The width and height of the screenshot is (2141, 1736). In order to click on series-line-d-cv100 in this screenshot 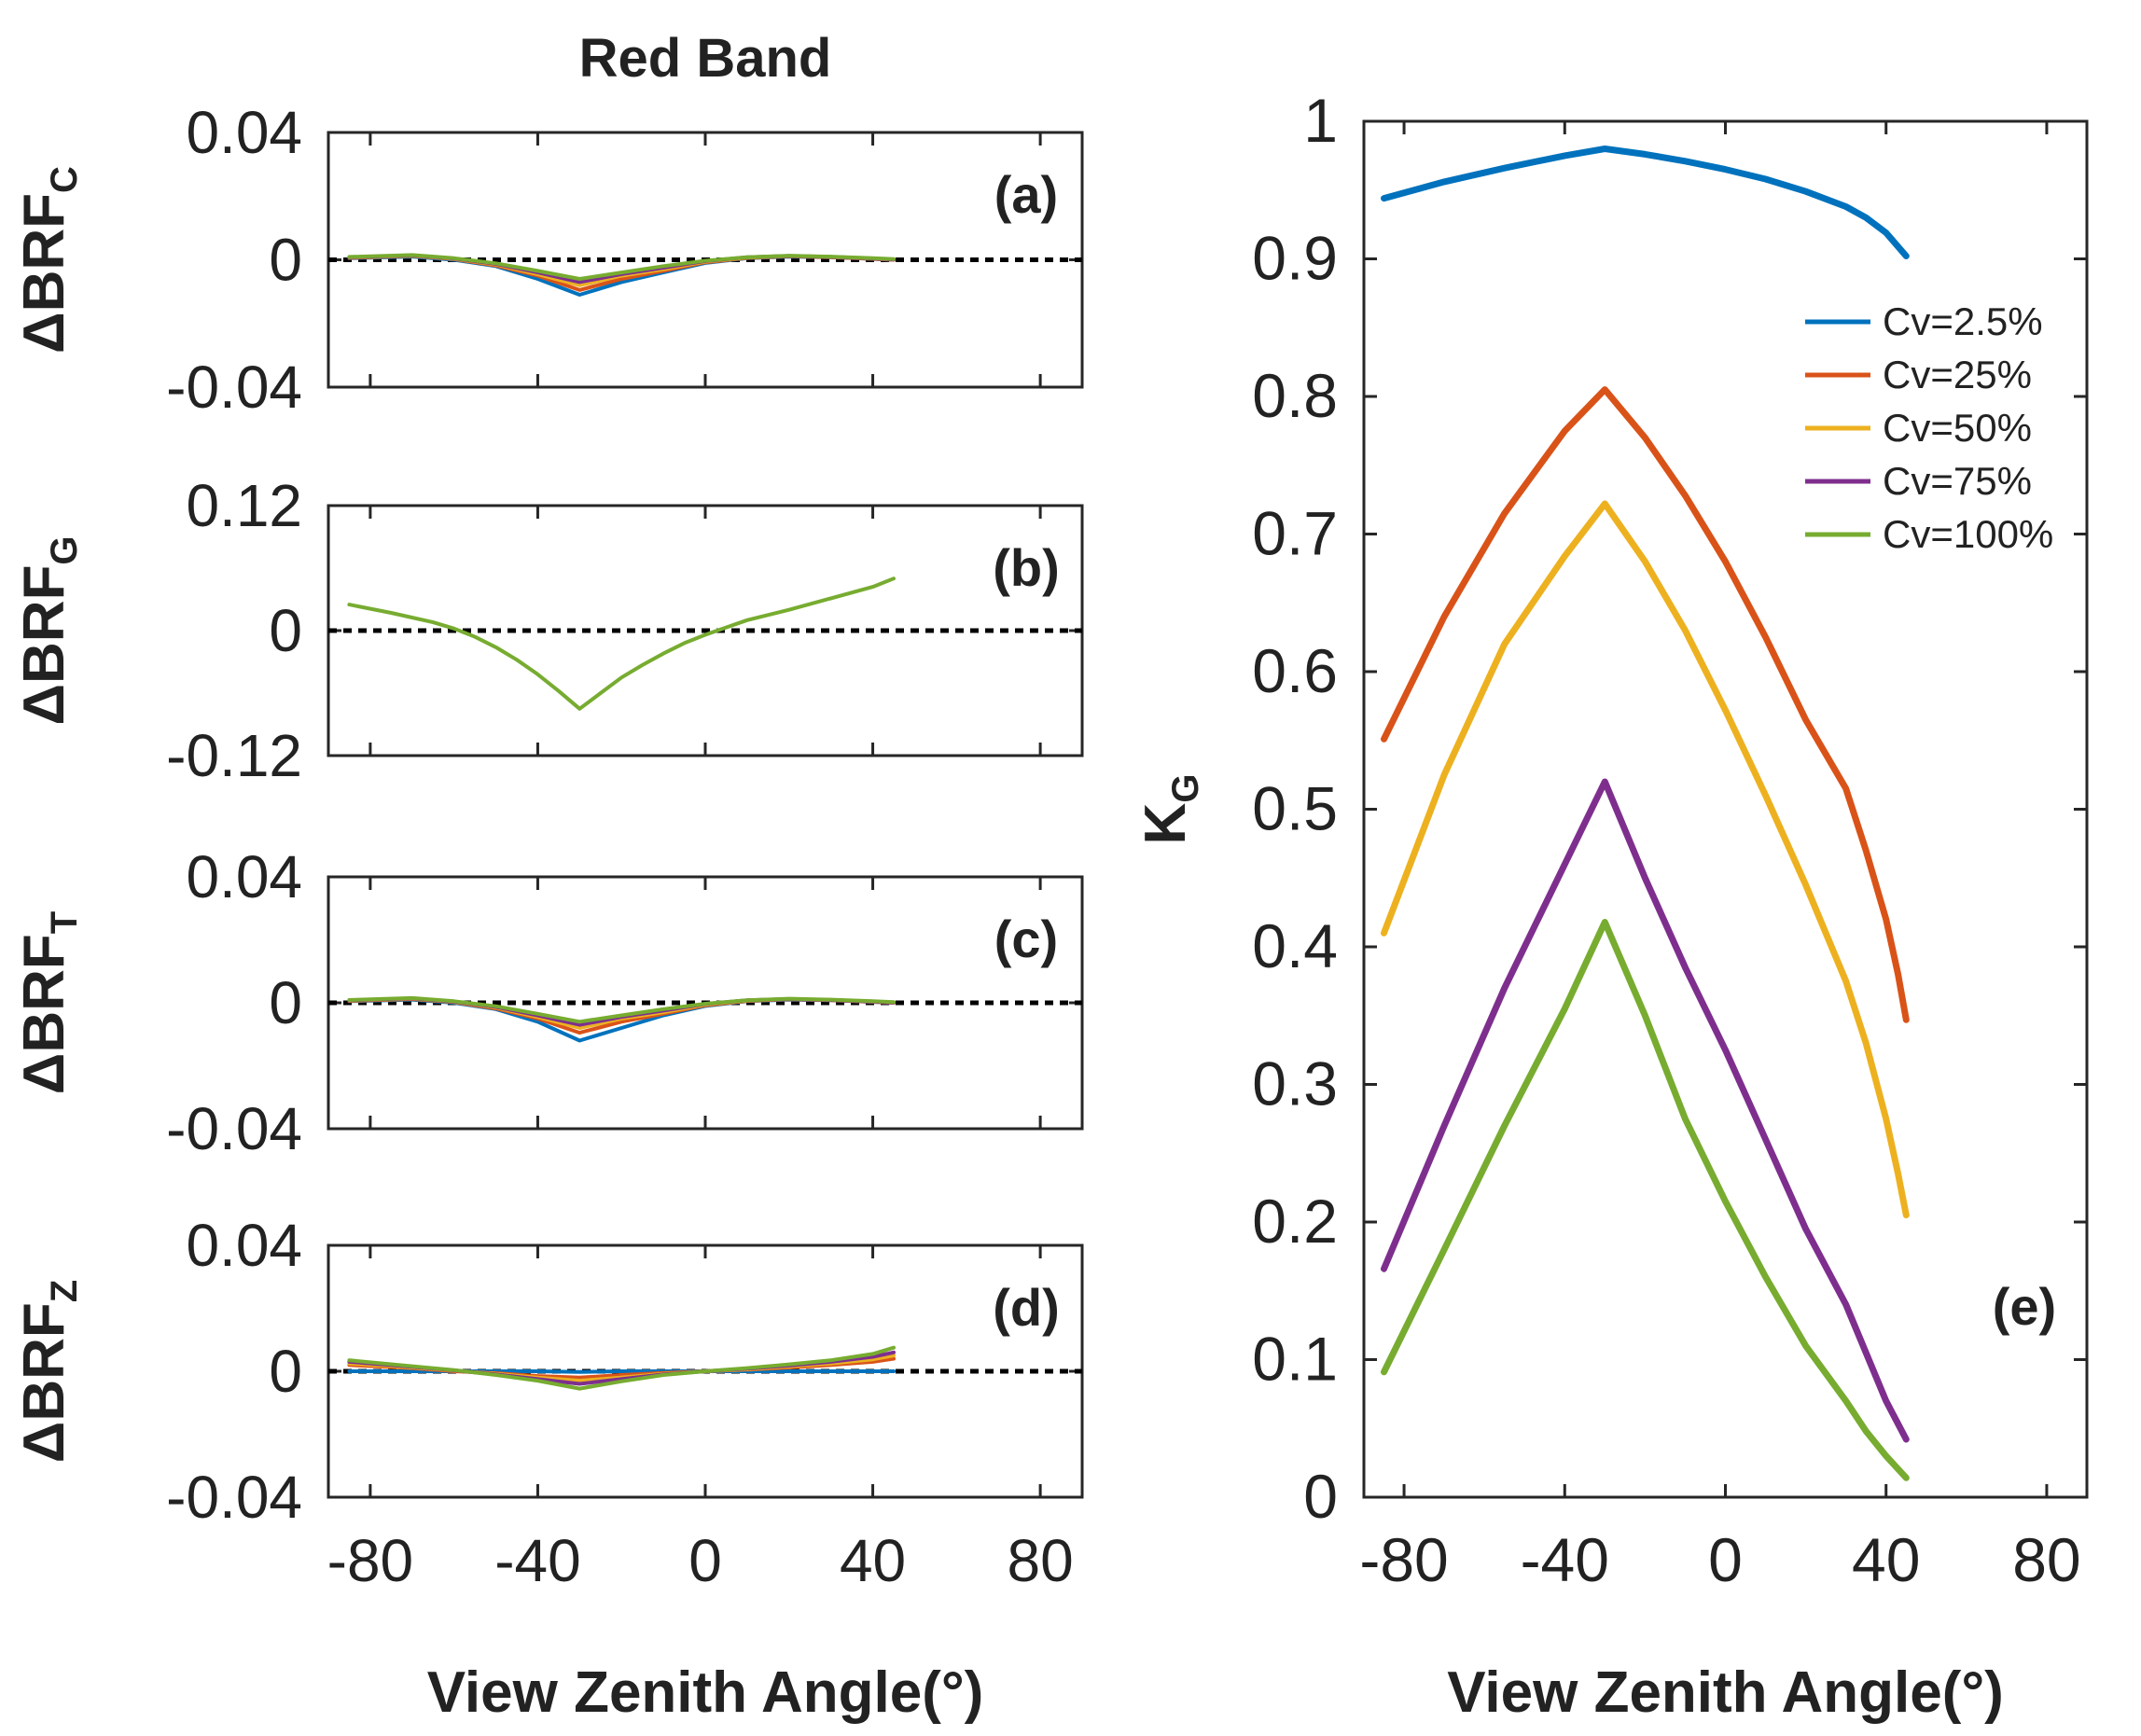, I will do `click(621, 1368)`.